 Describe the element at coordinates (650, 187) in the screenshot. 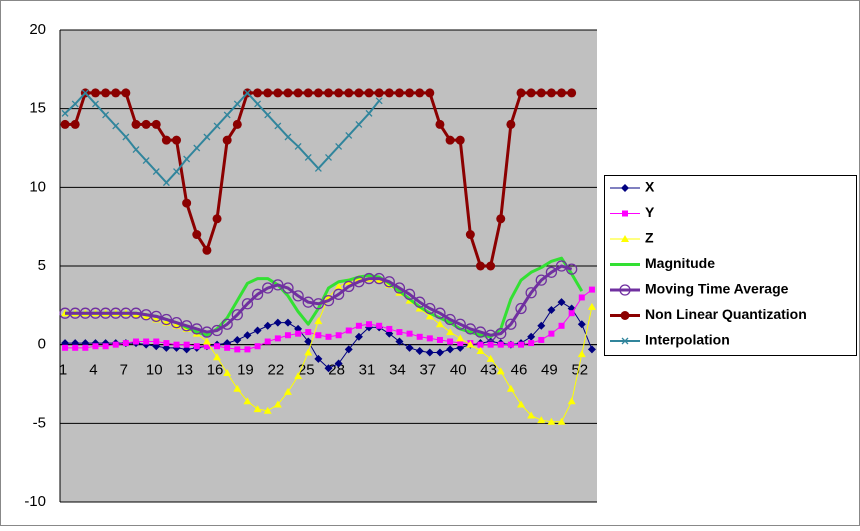

I see `legend-label: X` at that location.